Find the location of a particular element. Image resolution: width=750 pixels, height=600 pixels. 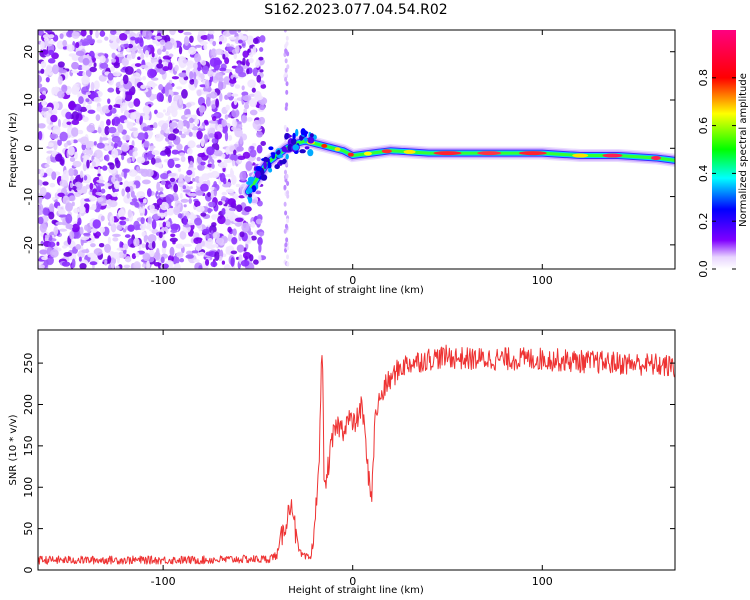

colorbar-tick-label: 0.6 is located at coordinates (703, 126).